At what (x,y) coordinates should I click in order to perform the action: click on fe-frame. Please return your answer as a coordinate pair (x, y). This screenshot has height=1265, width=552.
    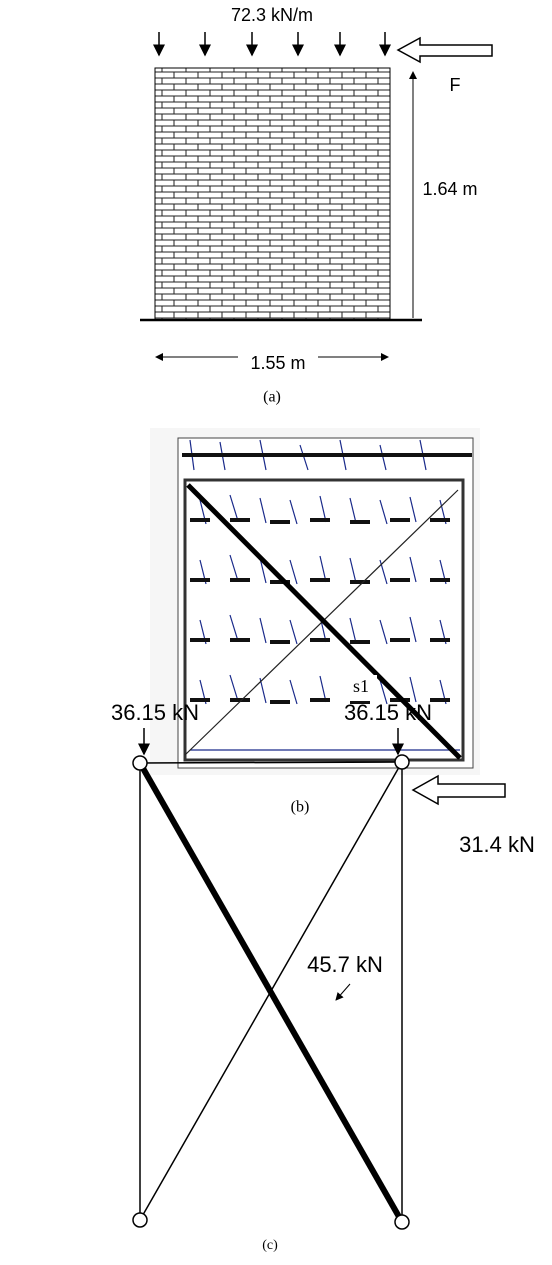
    Looking at the image, I should click on (325, 603).